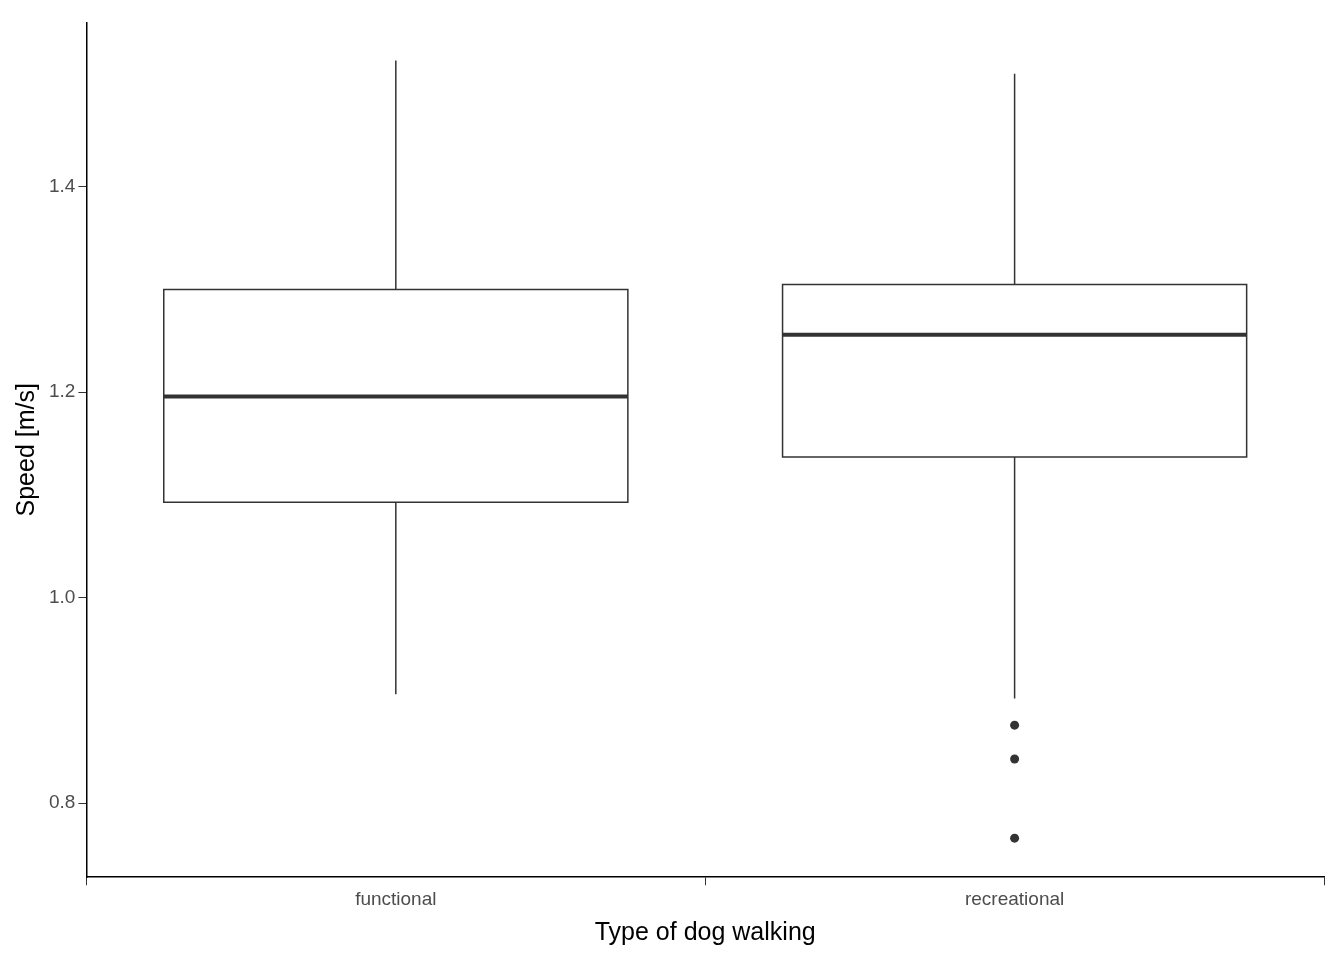 The height and width of the screenshot is (960, 1344). Describe the element at coordinates (62, 596) in the screenshot. I see `y-tick-label: 1.0` at that location.